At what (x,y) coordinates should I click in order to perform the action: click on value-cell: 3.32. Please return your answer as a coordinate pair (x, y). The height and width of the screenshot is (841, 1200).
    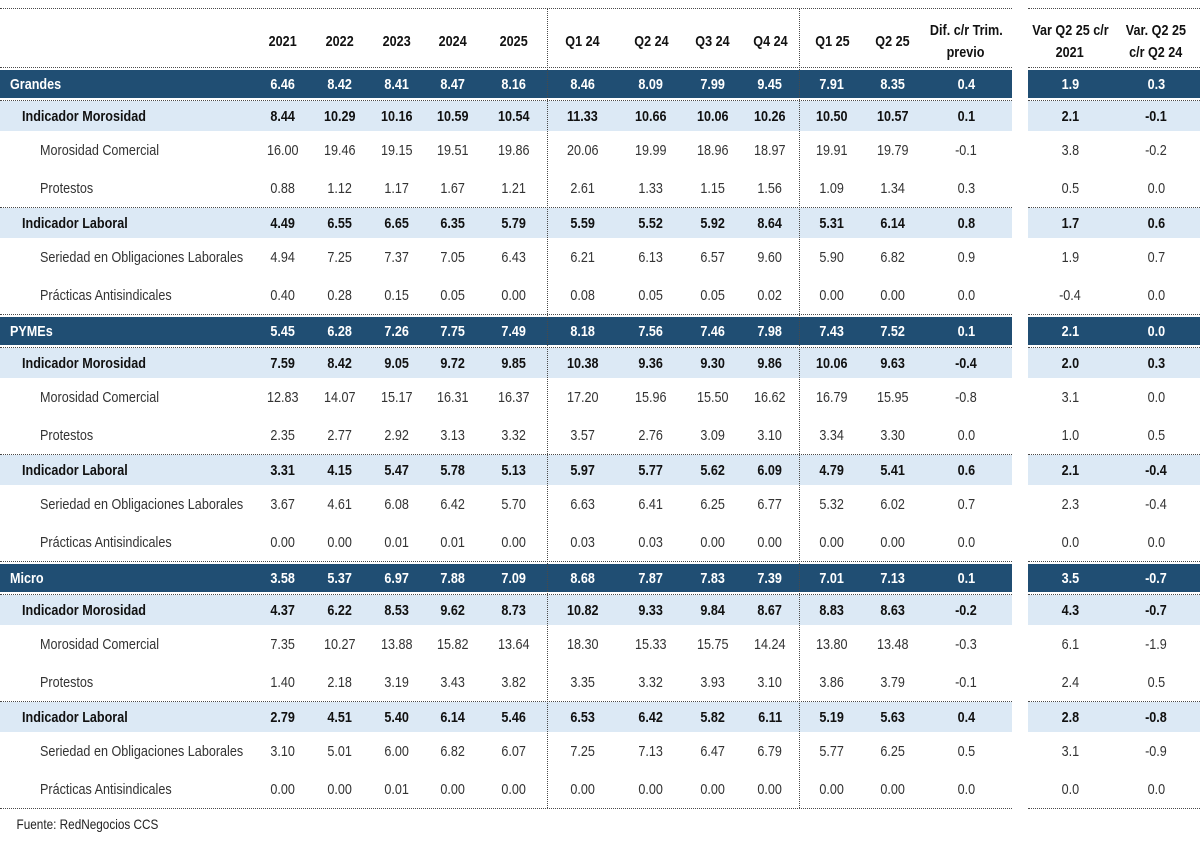
    Looking at the image, I should click on (514, 435).